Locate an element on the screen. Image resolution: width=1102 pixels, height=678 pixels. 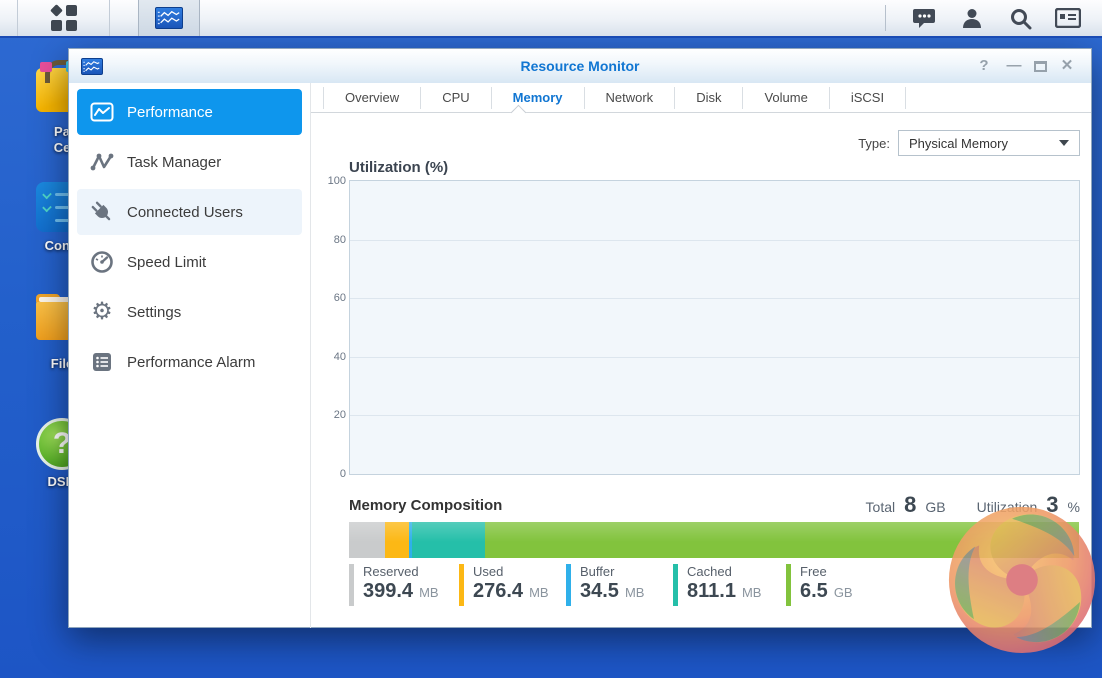
taskbar is located at coordinates (551, 19).